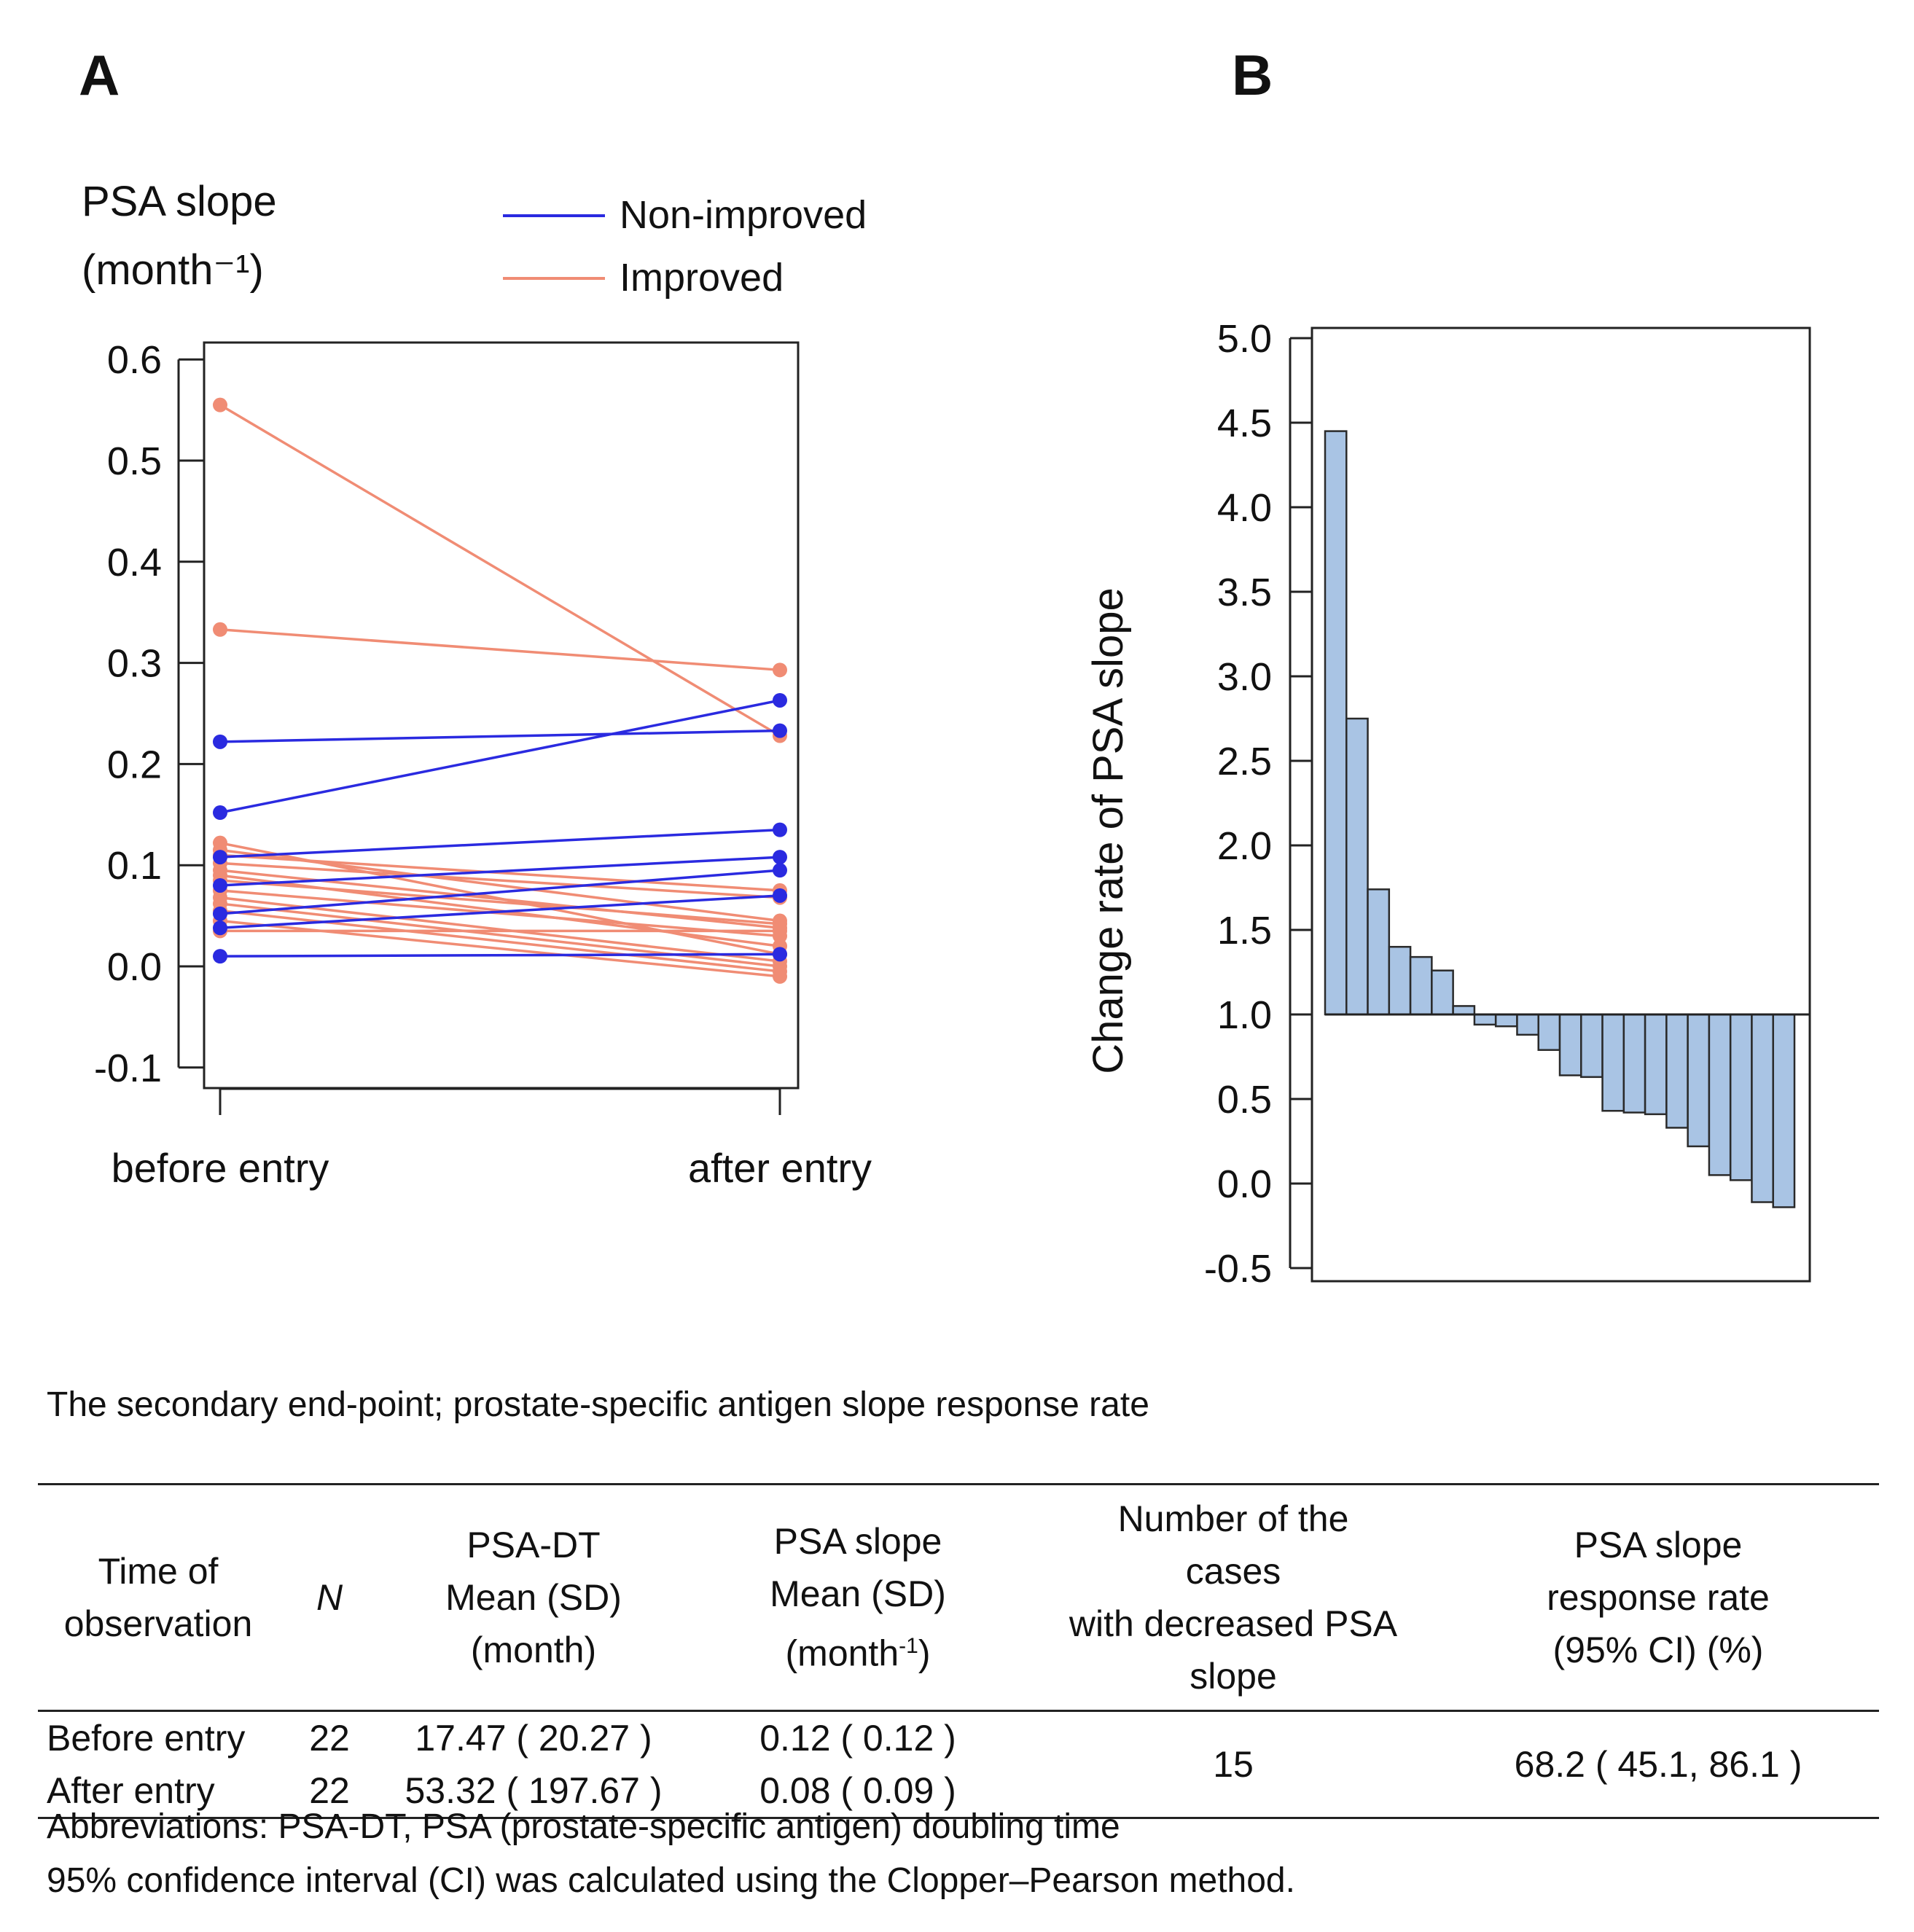 The width and height of the screenshot is (1914, 1932). I want to click on row-psa-dt: 17.47 ( 20.27 ), so click(533, 1738).